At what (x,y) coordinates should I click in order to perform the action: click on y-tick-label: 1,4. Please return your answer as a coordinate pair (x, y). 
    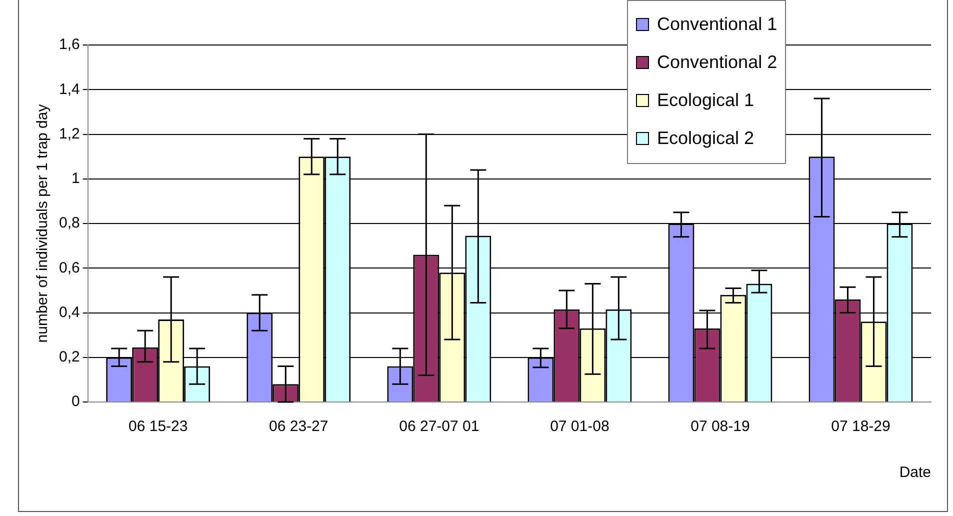
    Looking at the image, I should click on (69, 89).